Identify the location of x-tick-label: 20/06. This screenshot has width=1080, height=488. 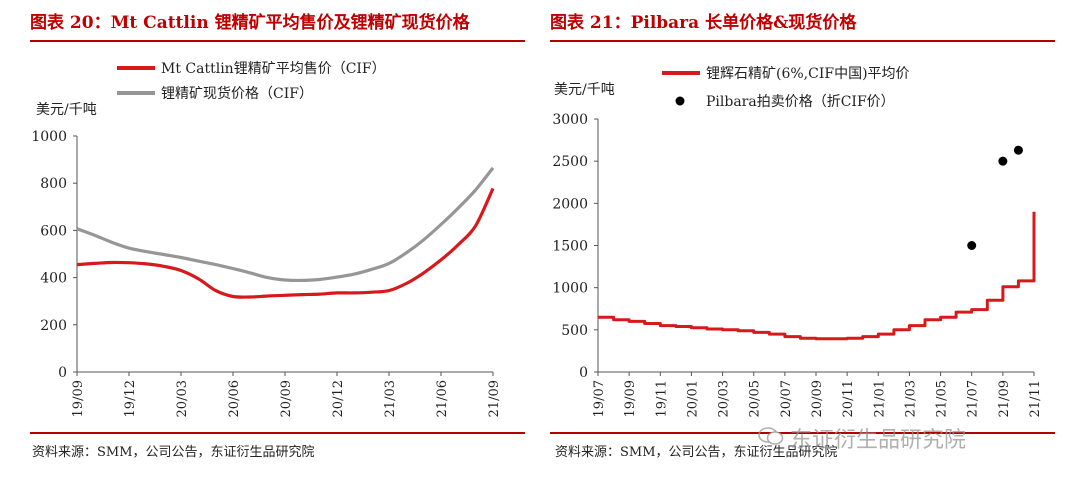
(234, 398).